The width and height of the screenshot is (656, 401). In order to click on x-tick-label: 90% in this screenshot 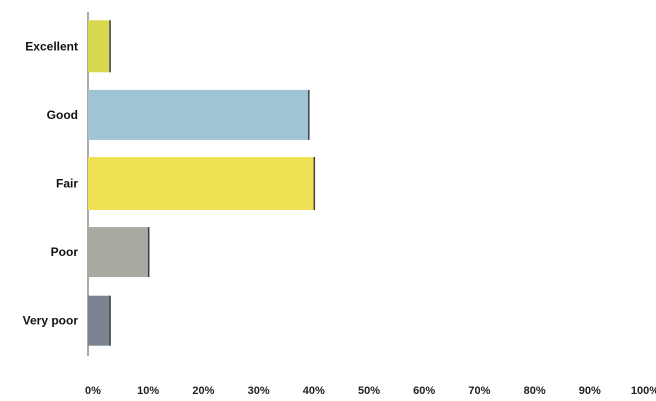, I will do `click(590, 391)`.